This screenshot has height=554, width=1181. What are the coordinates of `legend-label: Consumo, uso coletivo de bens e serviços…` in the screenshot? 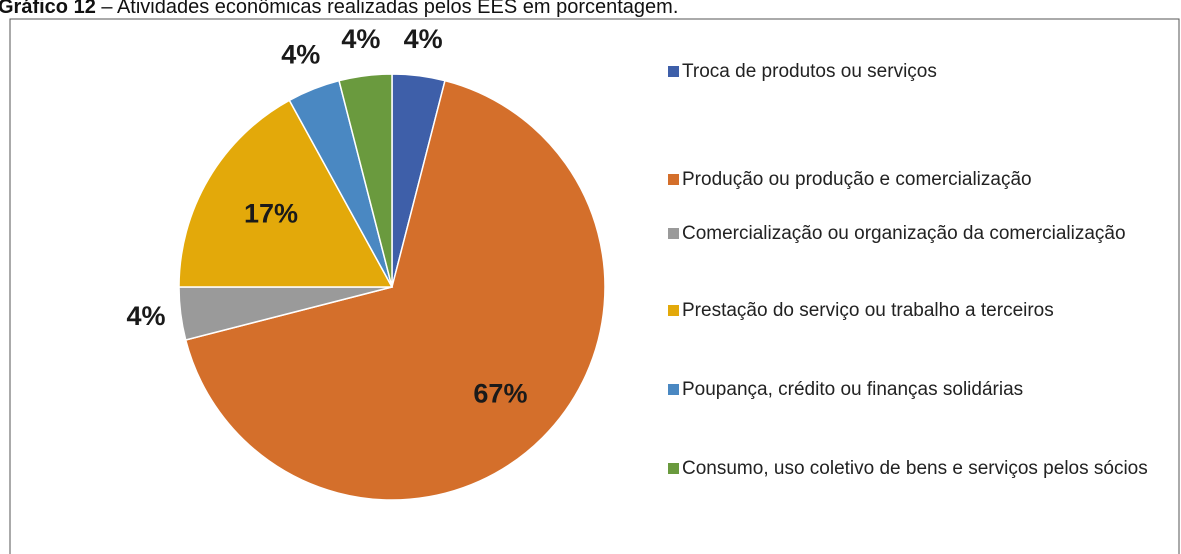 It's located at (915, 468).